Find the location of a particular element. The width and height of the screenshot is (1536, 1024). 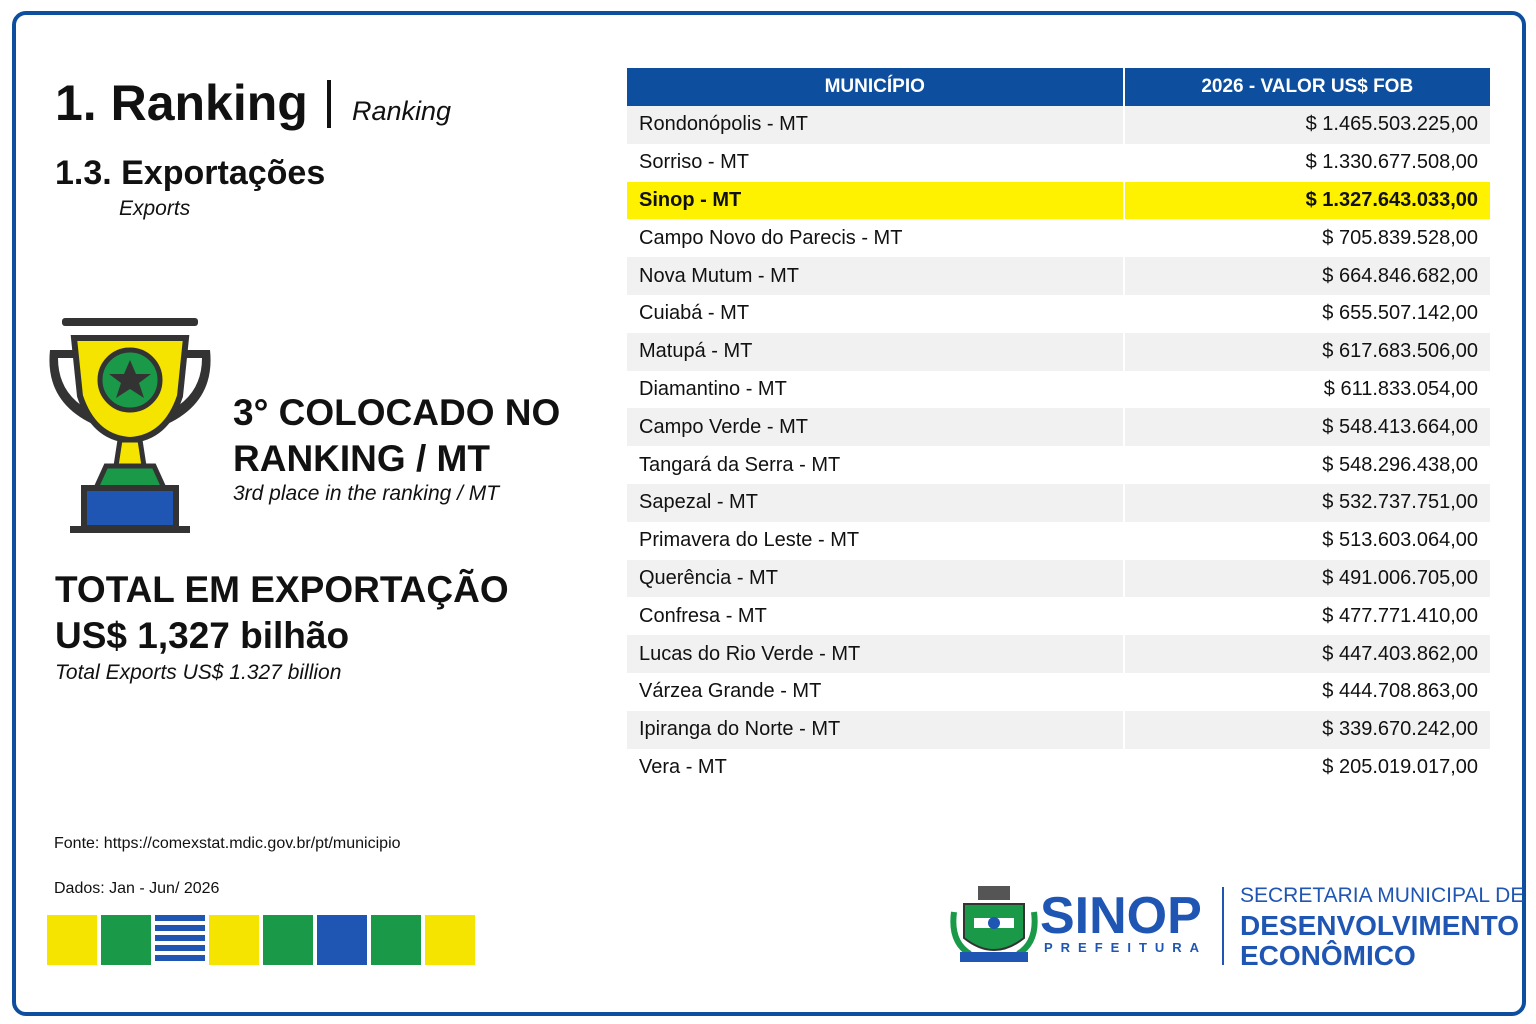

table-row: Sorriso - MT $ 1.330.677.508,00 is located at coordinates (1058, 162).